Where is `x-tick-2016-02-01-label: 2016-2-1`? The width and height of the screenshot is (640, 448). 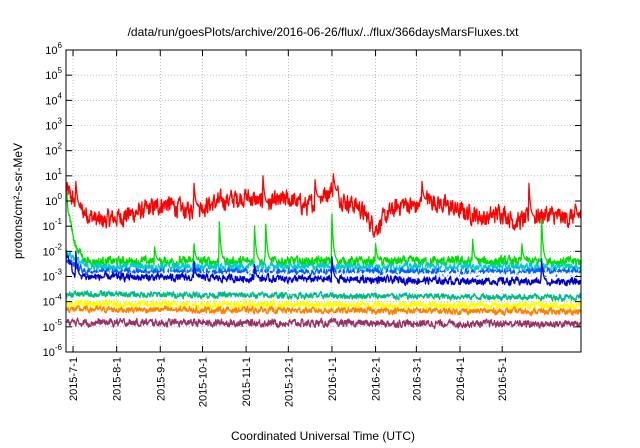 x-tick-2016-02-01-label: 2016-2-1 is located at coordinates (377, 379).